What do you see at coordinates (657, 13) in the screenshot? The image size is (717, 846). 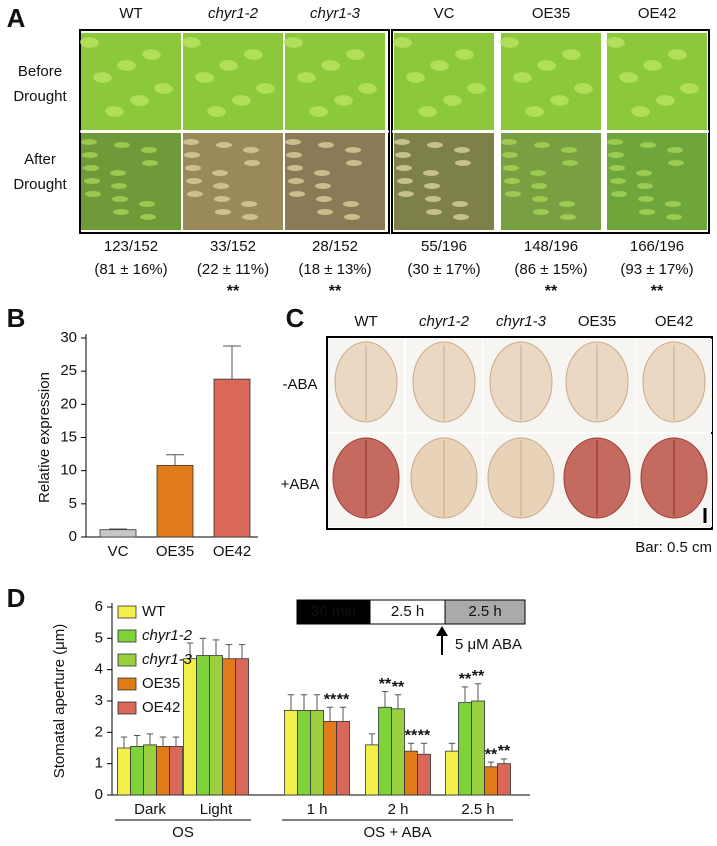 I see `column-header: OE42` at bounding box center [657, 13].